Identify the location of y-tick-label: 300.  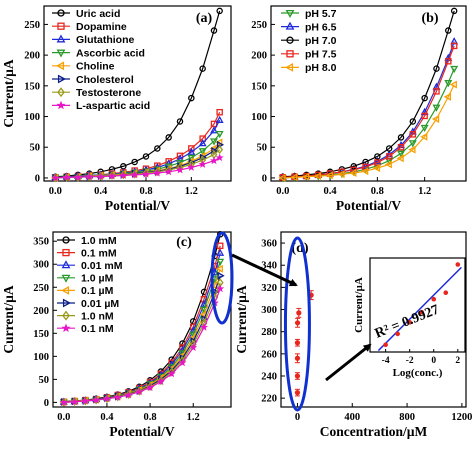
(269, 310).